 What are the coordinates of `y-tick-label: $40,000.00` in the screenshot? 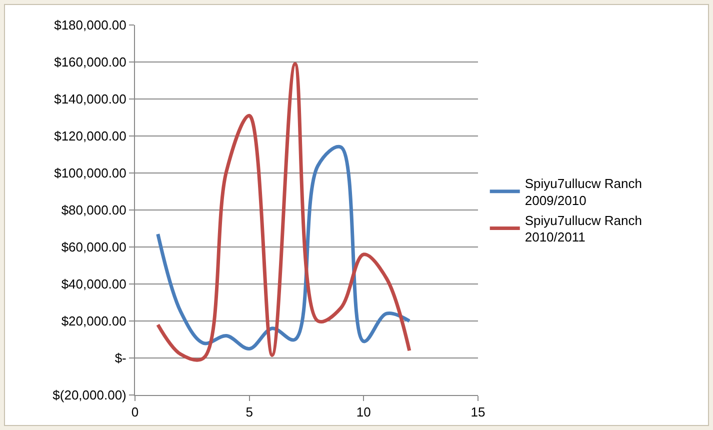 It's located at (93, 284).